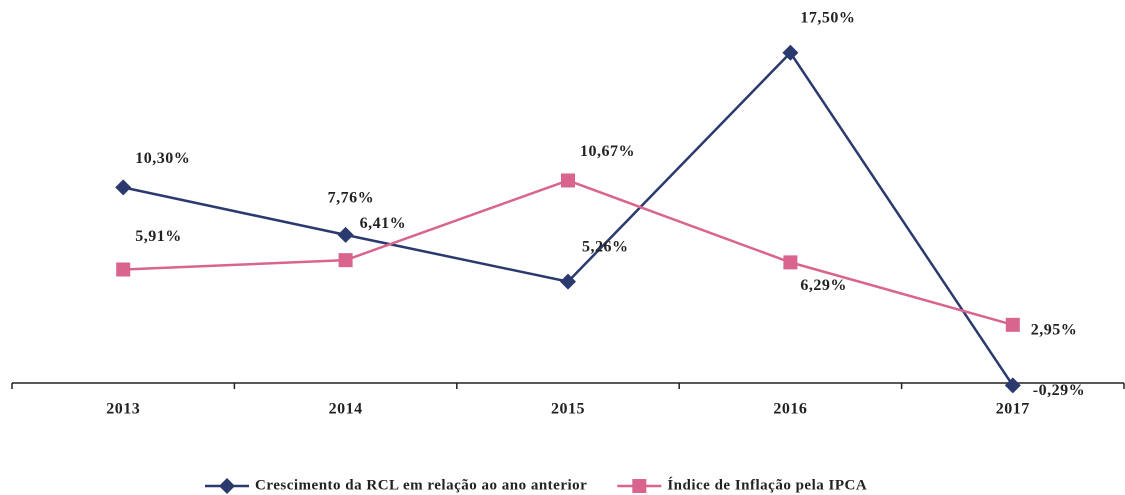 This screenshot has width=1125, height=495. I want to click on data-label: -0,29%, so click(1059, 390).